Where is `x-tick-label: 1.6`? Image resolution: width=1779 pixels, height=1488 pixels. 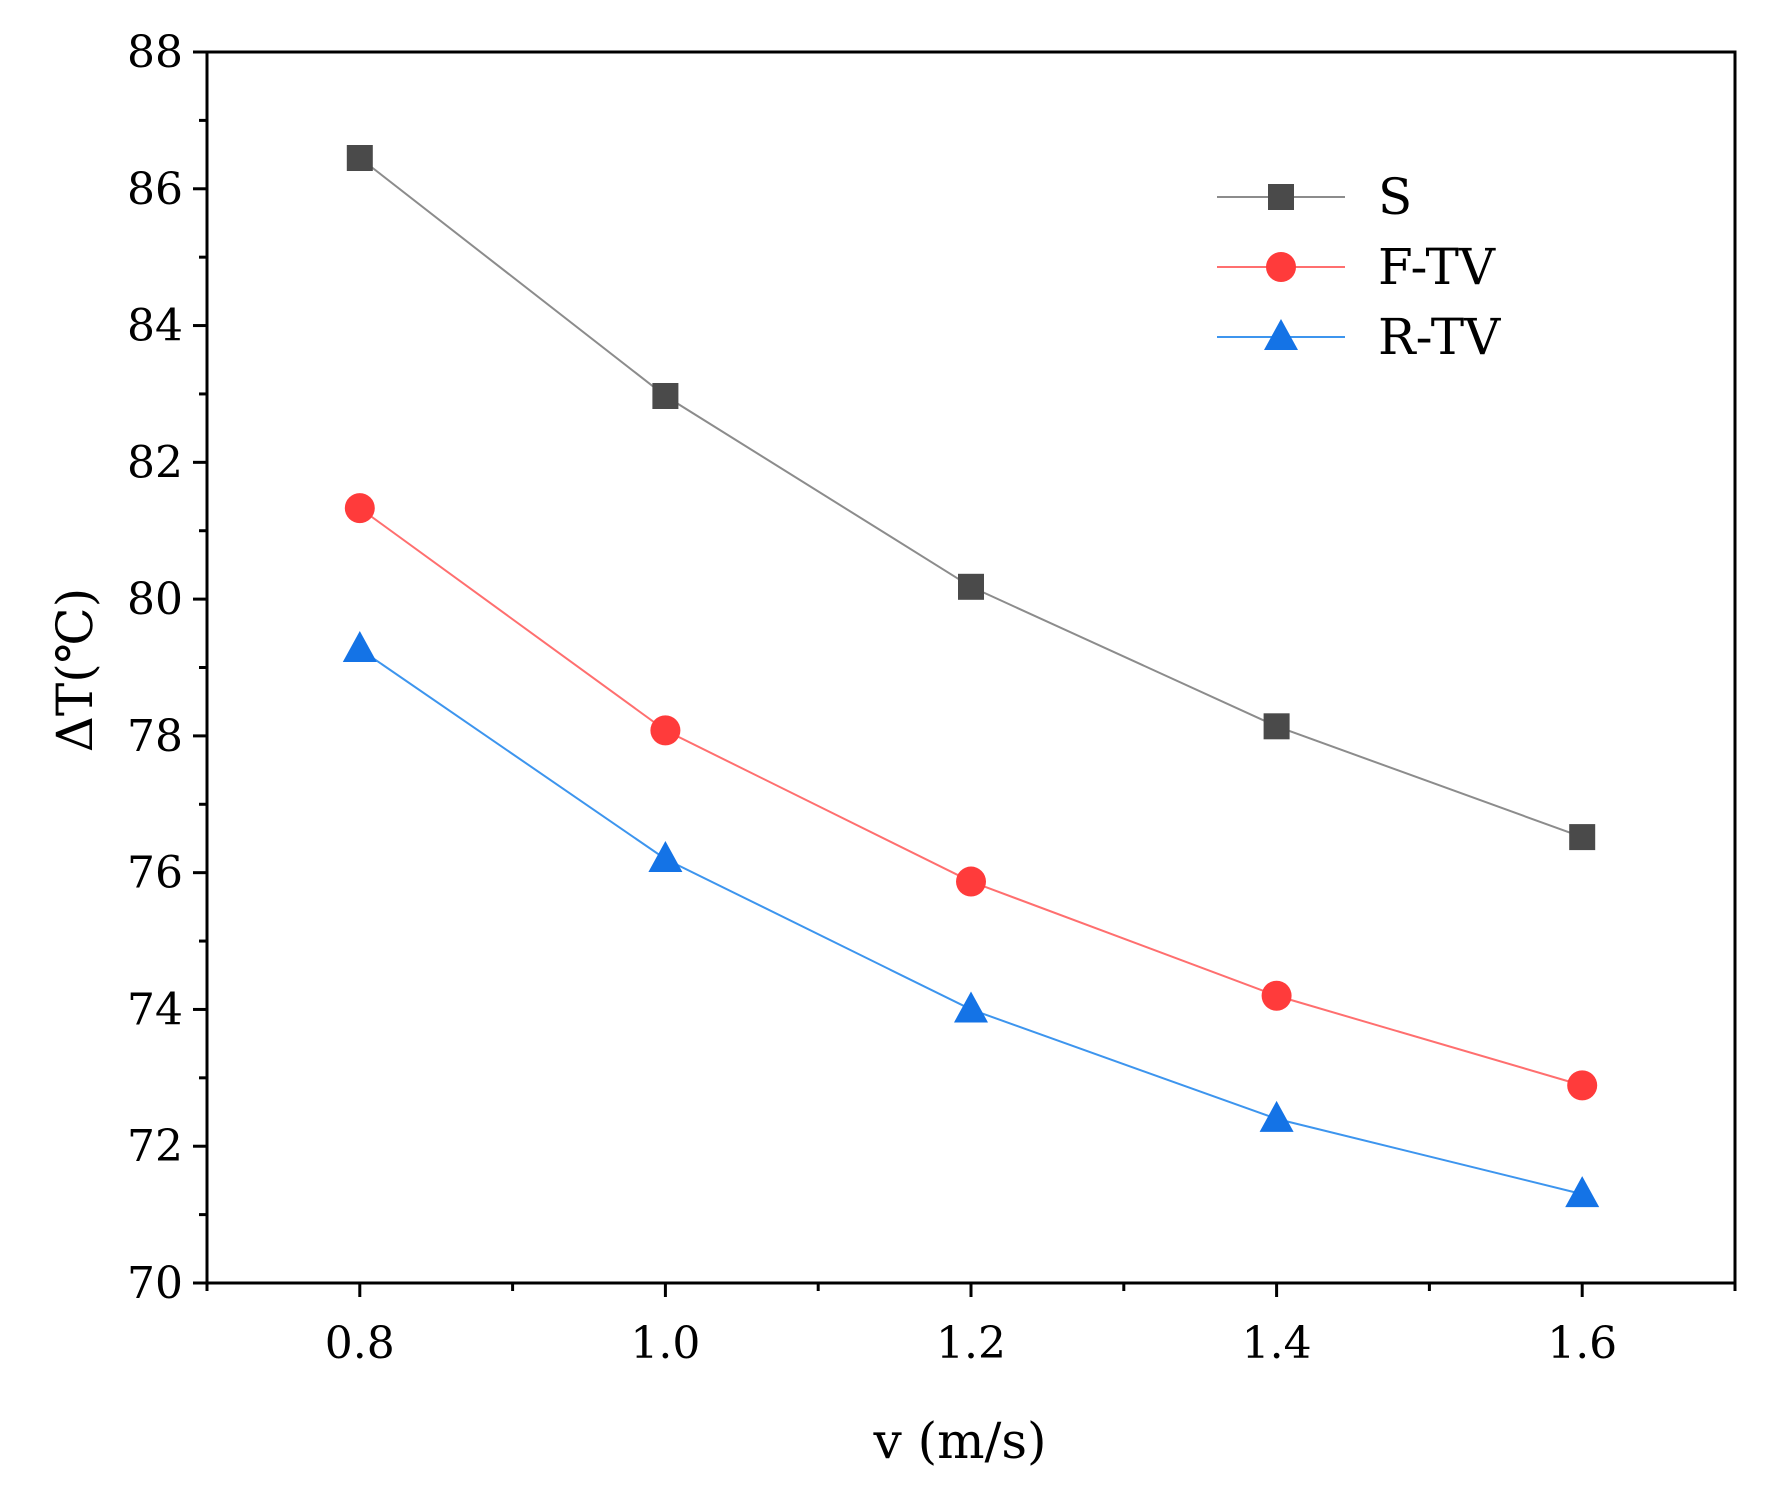 x-tick-label: 1.6 is located at coordinates (1582, 1343).